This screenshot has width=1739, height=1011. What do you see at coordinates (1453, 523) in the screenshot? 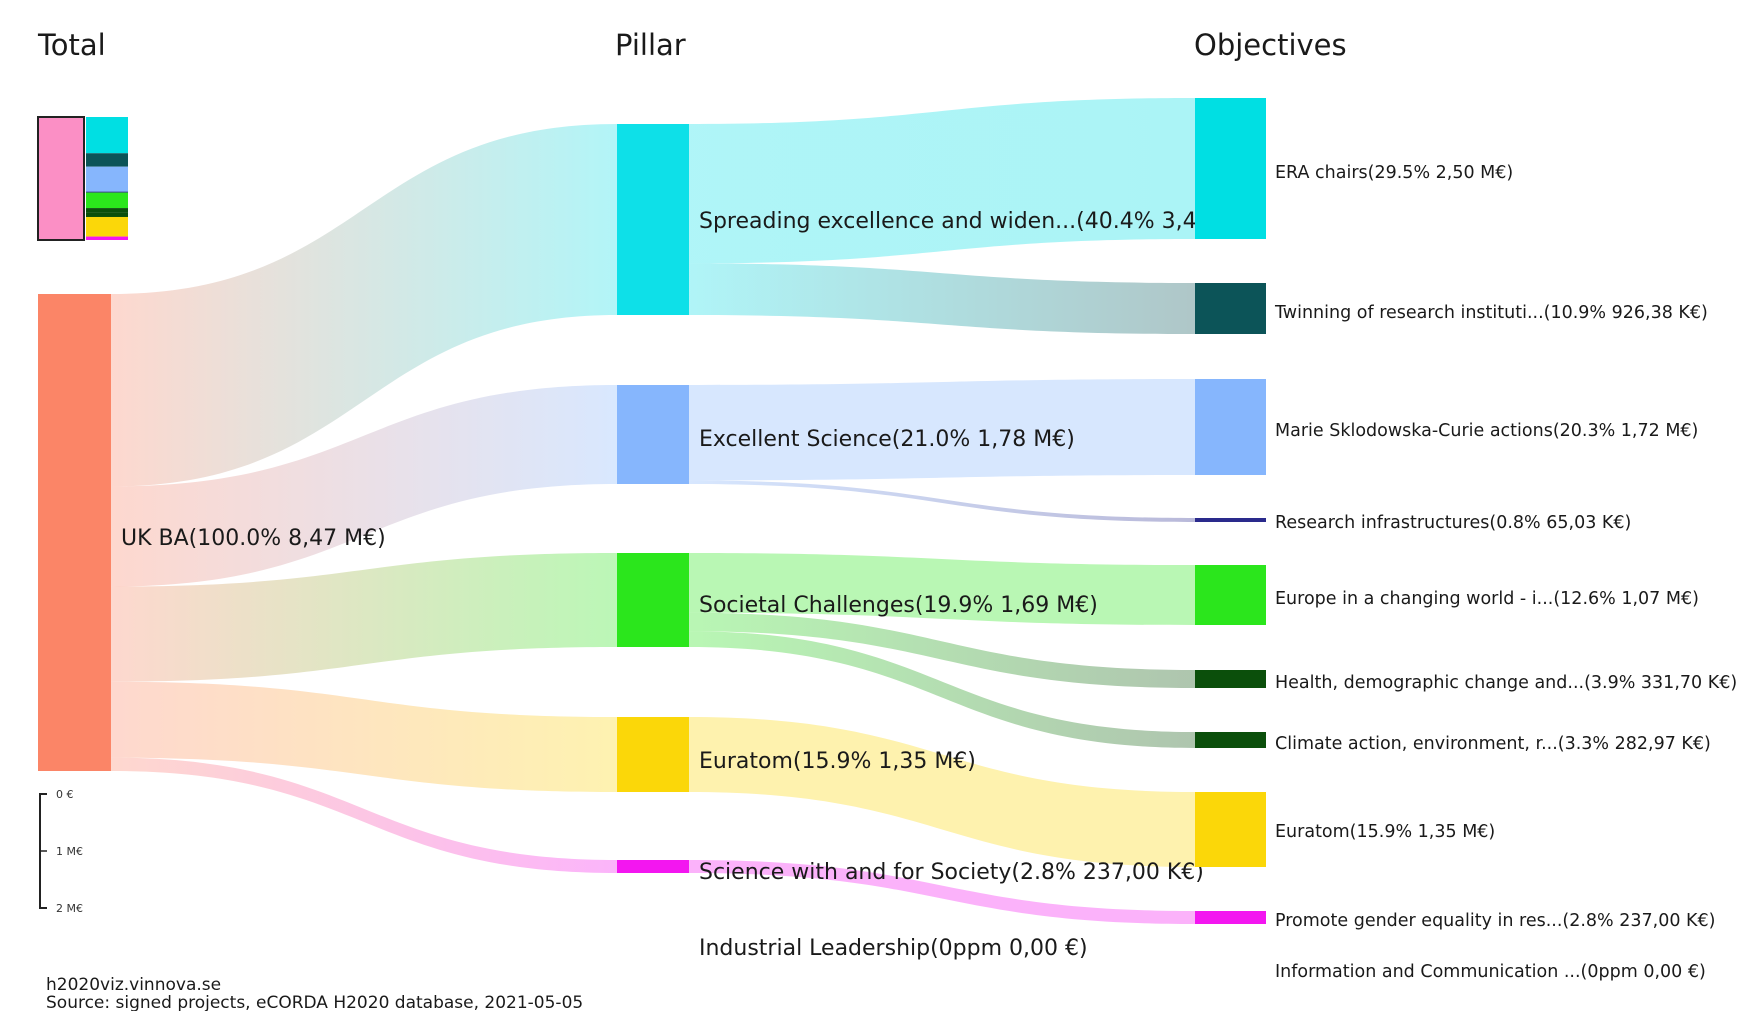
I see `objective-label-ri: Research infrastructures(0.8% 65,03 K€)` at bounding box center [1453, 523].